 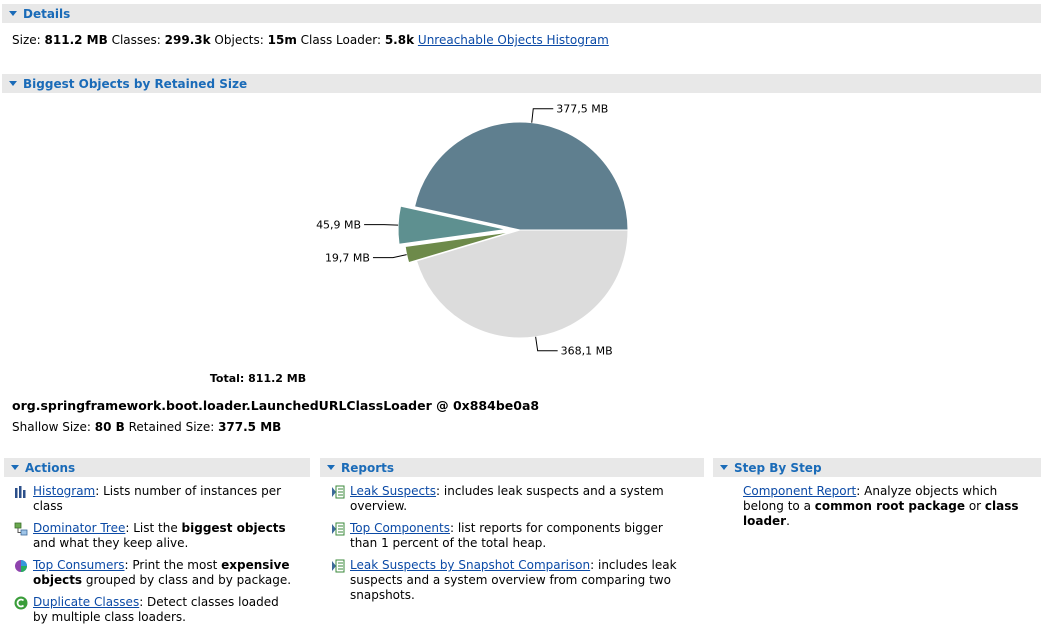 I want to click on slice-label: 368,1 MB, so click(x=587, y=351).